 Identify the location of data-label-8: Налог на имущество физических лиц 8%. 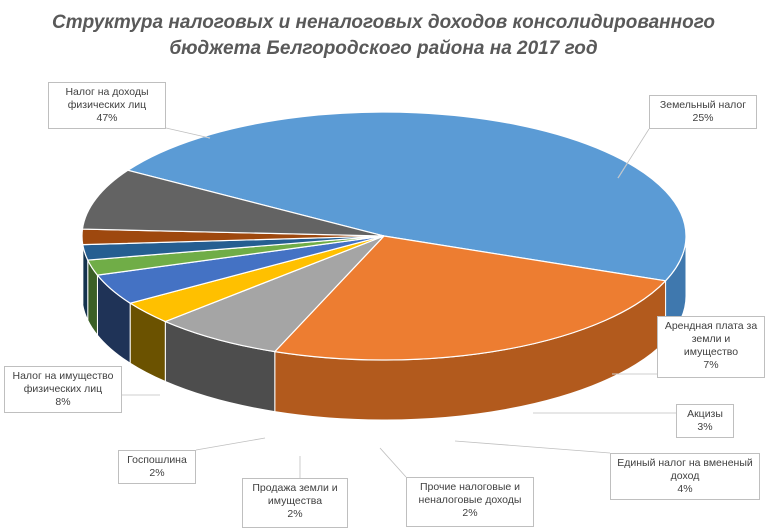
(63, 389).